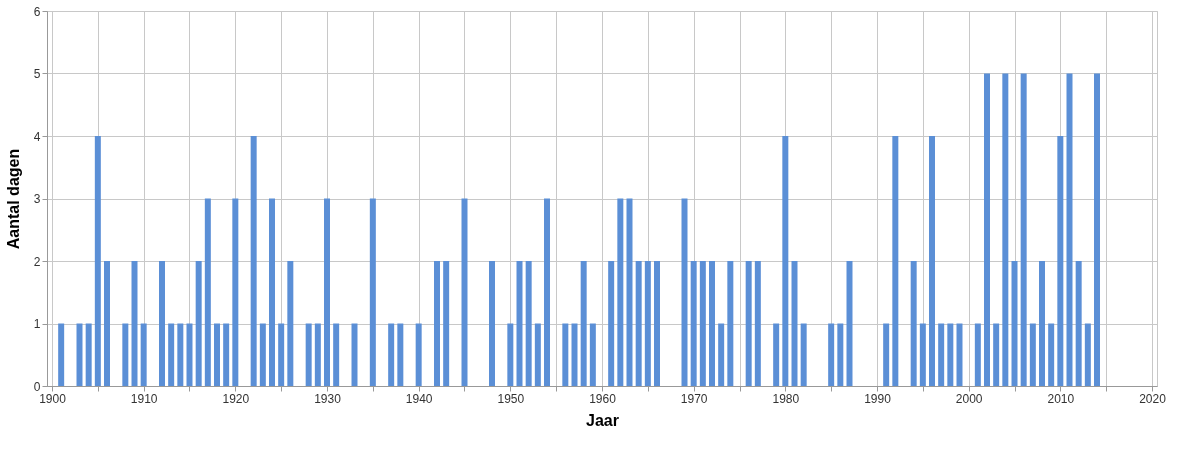 This screenshot has width=1200, height=468. I want to click on y-tick-label: 2, so click(37, 261).